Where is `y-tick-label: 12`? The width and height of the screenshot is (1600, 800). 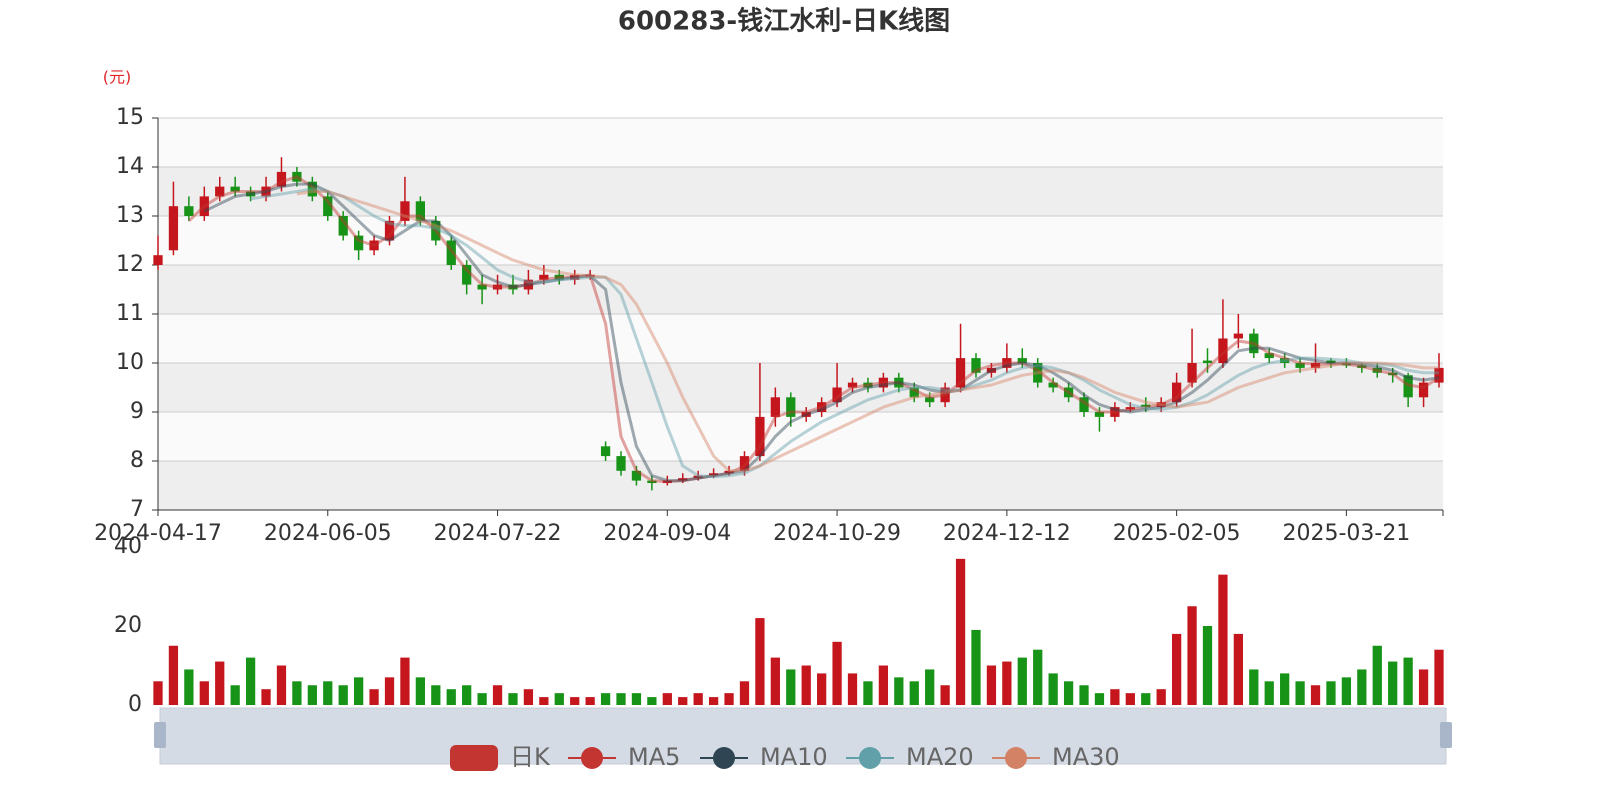
y-tick-label: 12 is located at coordinates (130, 264).